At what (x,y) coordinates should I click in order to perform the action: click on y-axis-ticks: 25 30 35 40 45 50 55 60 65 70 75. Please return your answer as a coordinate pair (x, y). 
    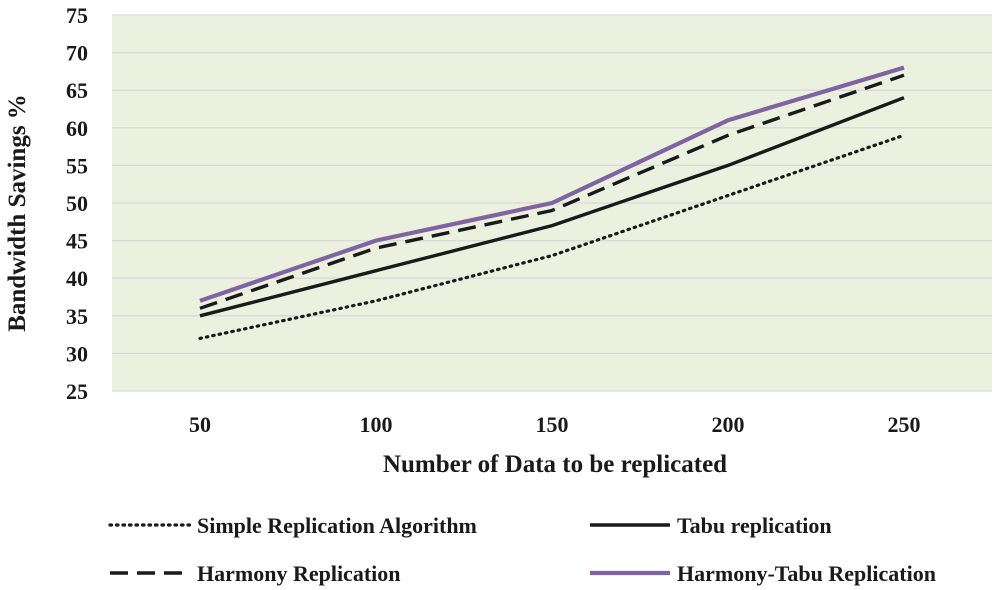
    Looking at the image, I should click on (77, 203).